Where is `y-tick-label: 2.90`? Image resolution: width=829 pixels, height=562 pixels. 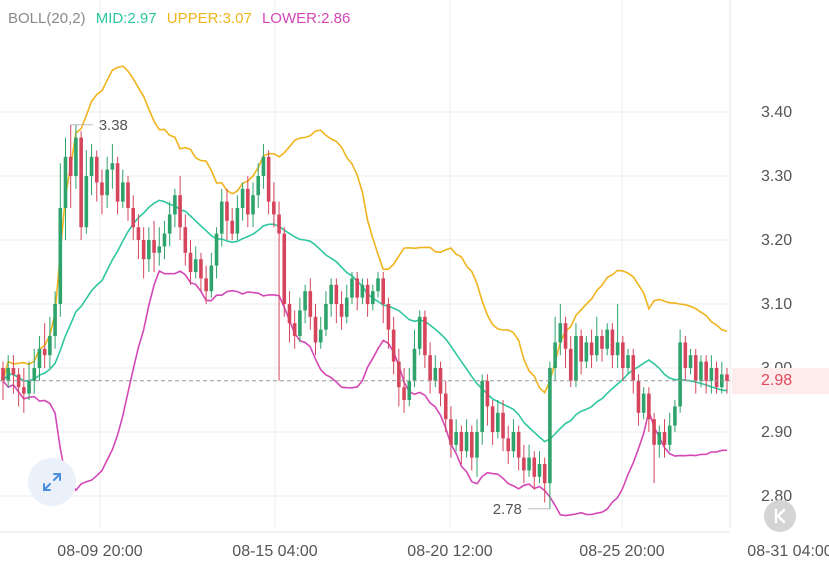
y-tick-label: 2.90 is located at coordinates (776, 432).